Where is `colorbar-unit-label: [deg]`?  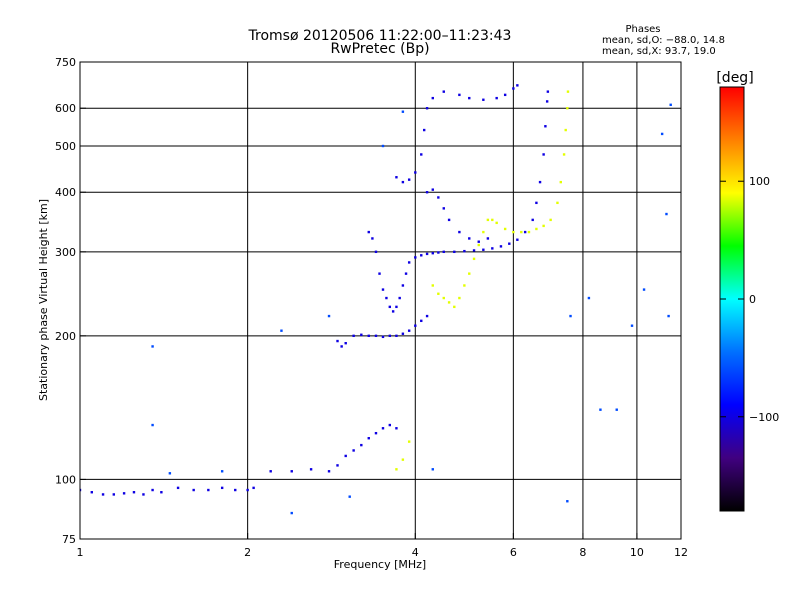
colorbar-unit-label: [deg] is located at coordinates (734, 78).